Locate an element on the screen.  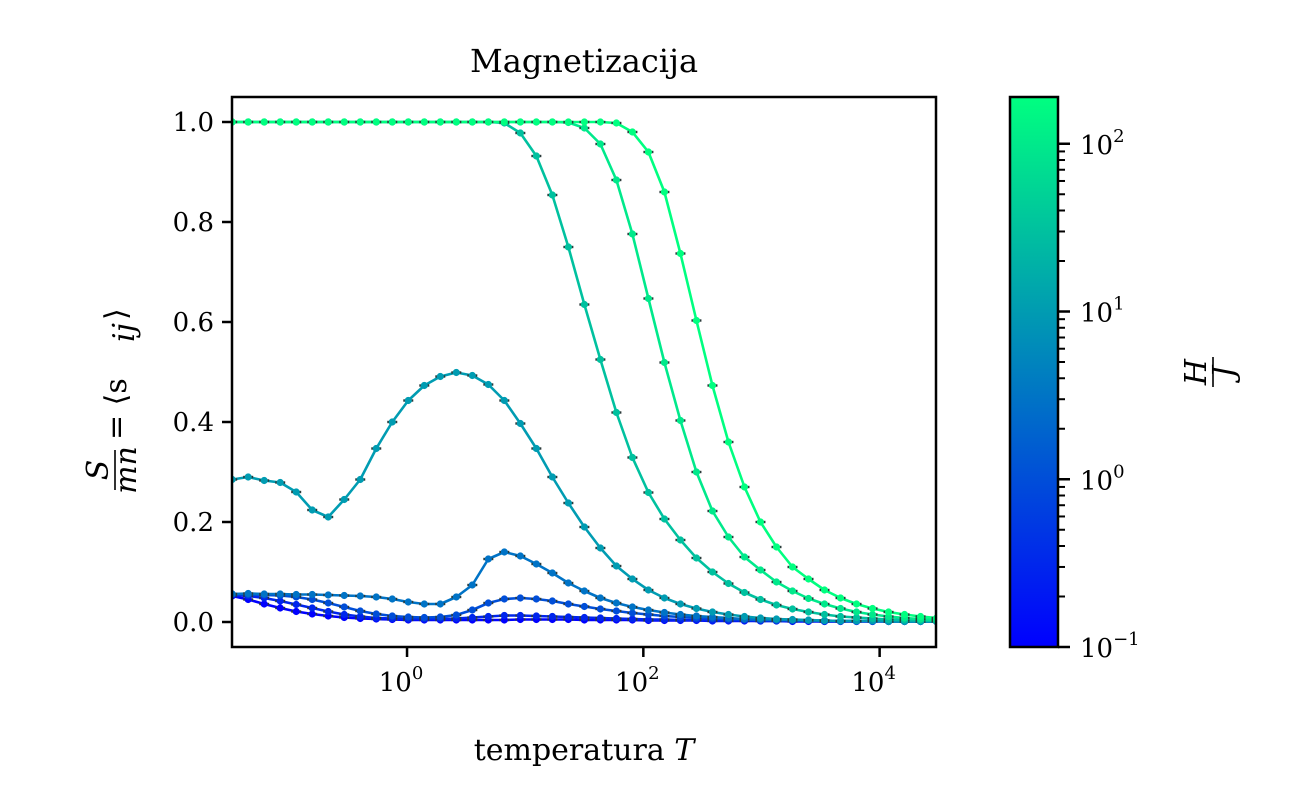
x-label-variable: T is located at coordinates (685, 750).